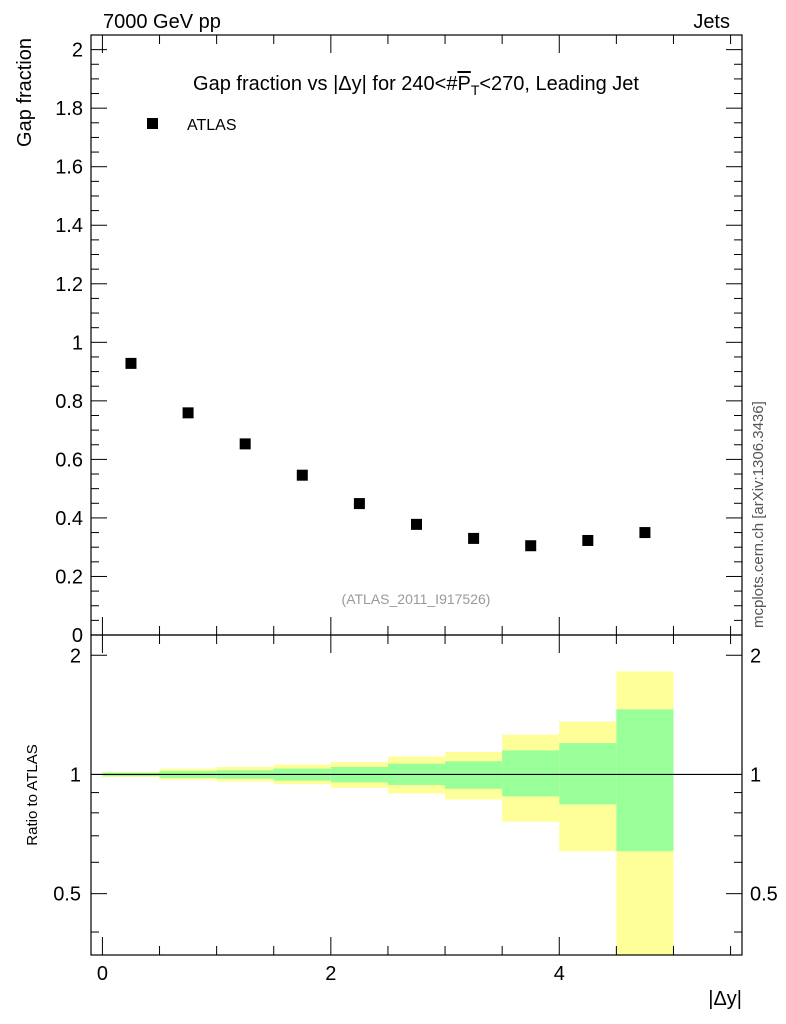  What do you see at coordinates (69, 168) in the screenshot?
I see `main-y-tick-label: 1.6` at bounding box center [69, 168].